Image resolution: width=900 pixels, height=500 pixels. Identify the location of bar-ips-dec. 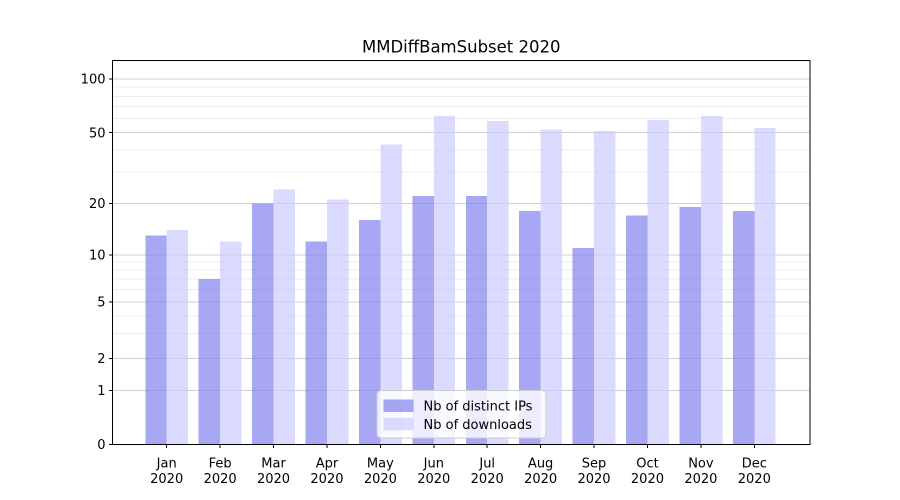
(743, 328).